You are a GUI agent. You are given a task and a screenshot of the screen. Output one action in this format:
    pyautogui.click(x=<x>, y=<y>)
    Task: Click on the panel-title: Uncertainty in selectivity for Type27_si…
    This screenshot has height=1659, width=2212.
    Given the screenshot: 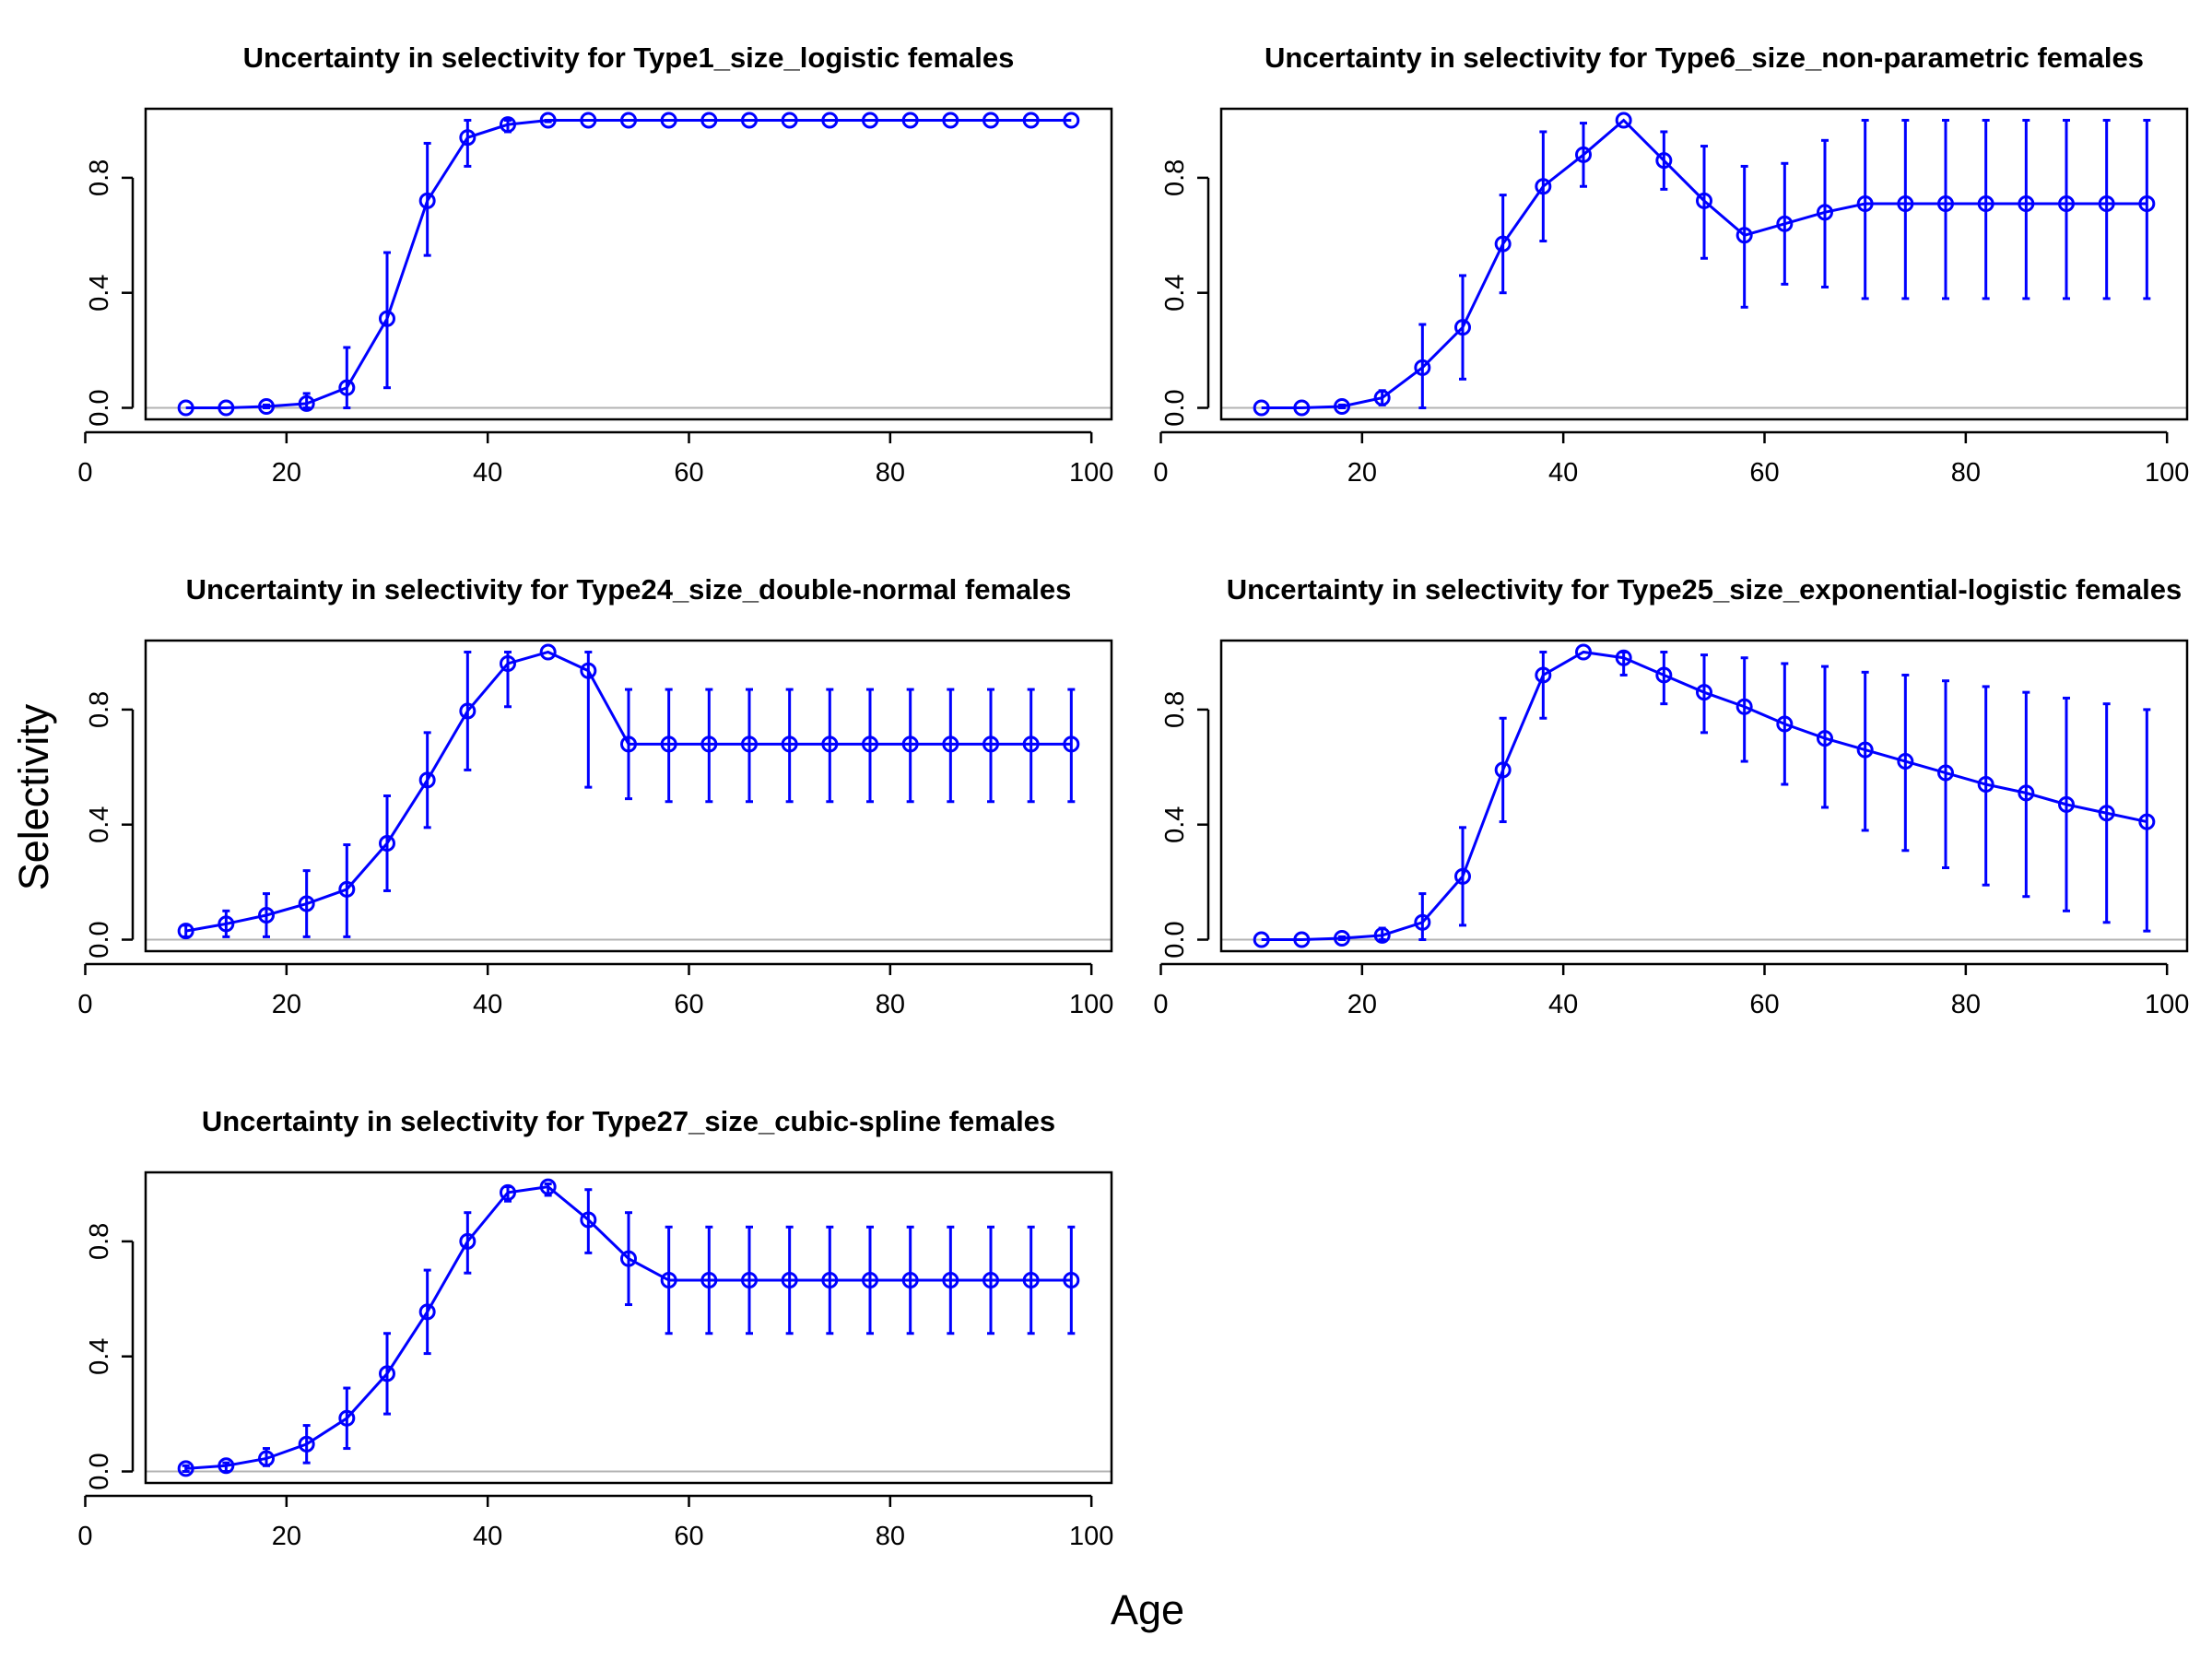 What is the action you would take?
    pyautogui.click(x=628, y=1121)
    